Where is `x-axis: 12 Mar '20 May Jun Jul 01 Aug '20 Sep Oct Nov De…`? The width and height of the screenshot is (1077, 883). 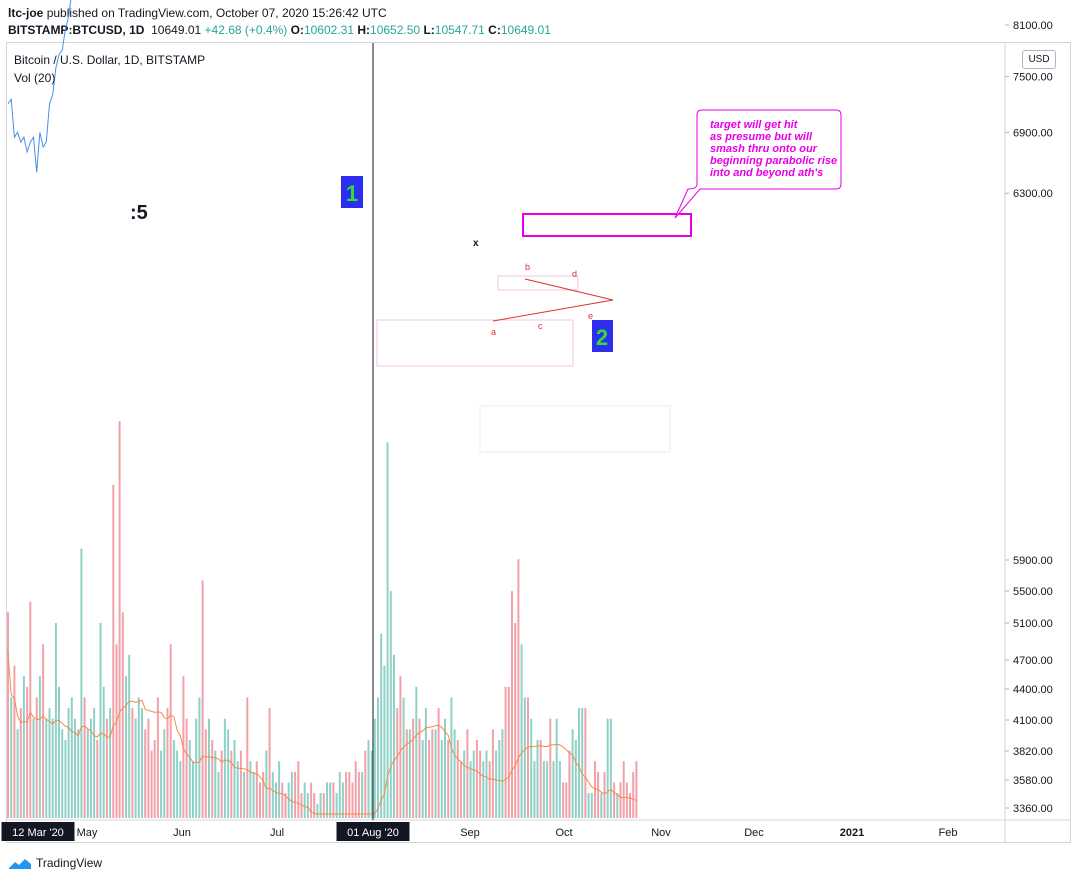 x-axis: 12 Mar '20 May Jun Jul 01 Aug '20 Sep Oct Nov De… is located at coordinates (479, 831).